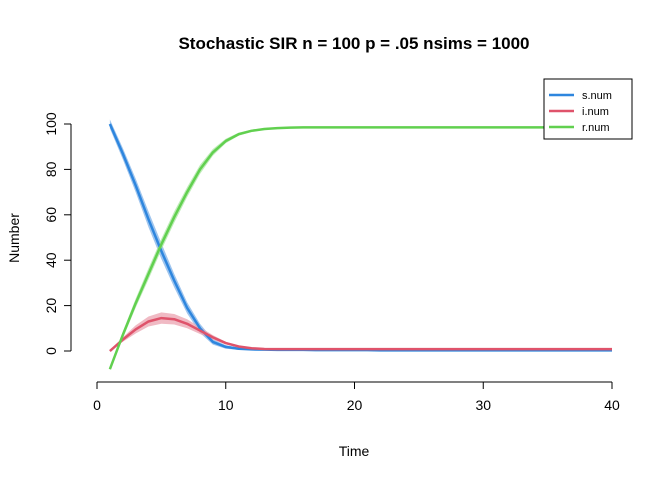 Image resolution: width=672 pixels, height=480 pixels. I want to click on legend-box, so click(588, 109).